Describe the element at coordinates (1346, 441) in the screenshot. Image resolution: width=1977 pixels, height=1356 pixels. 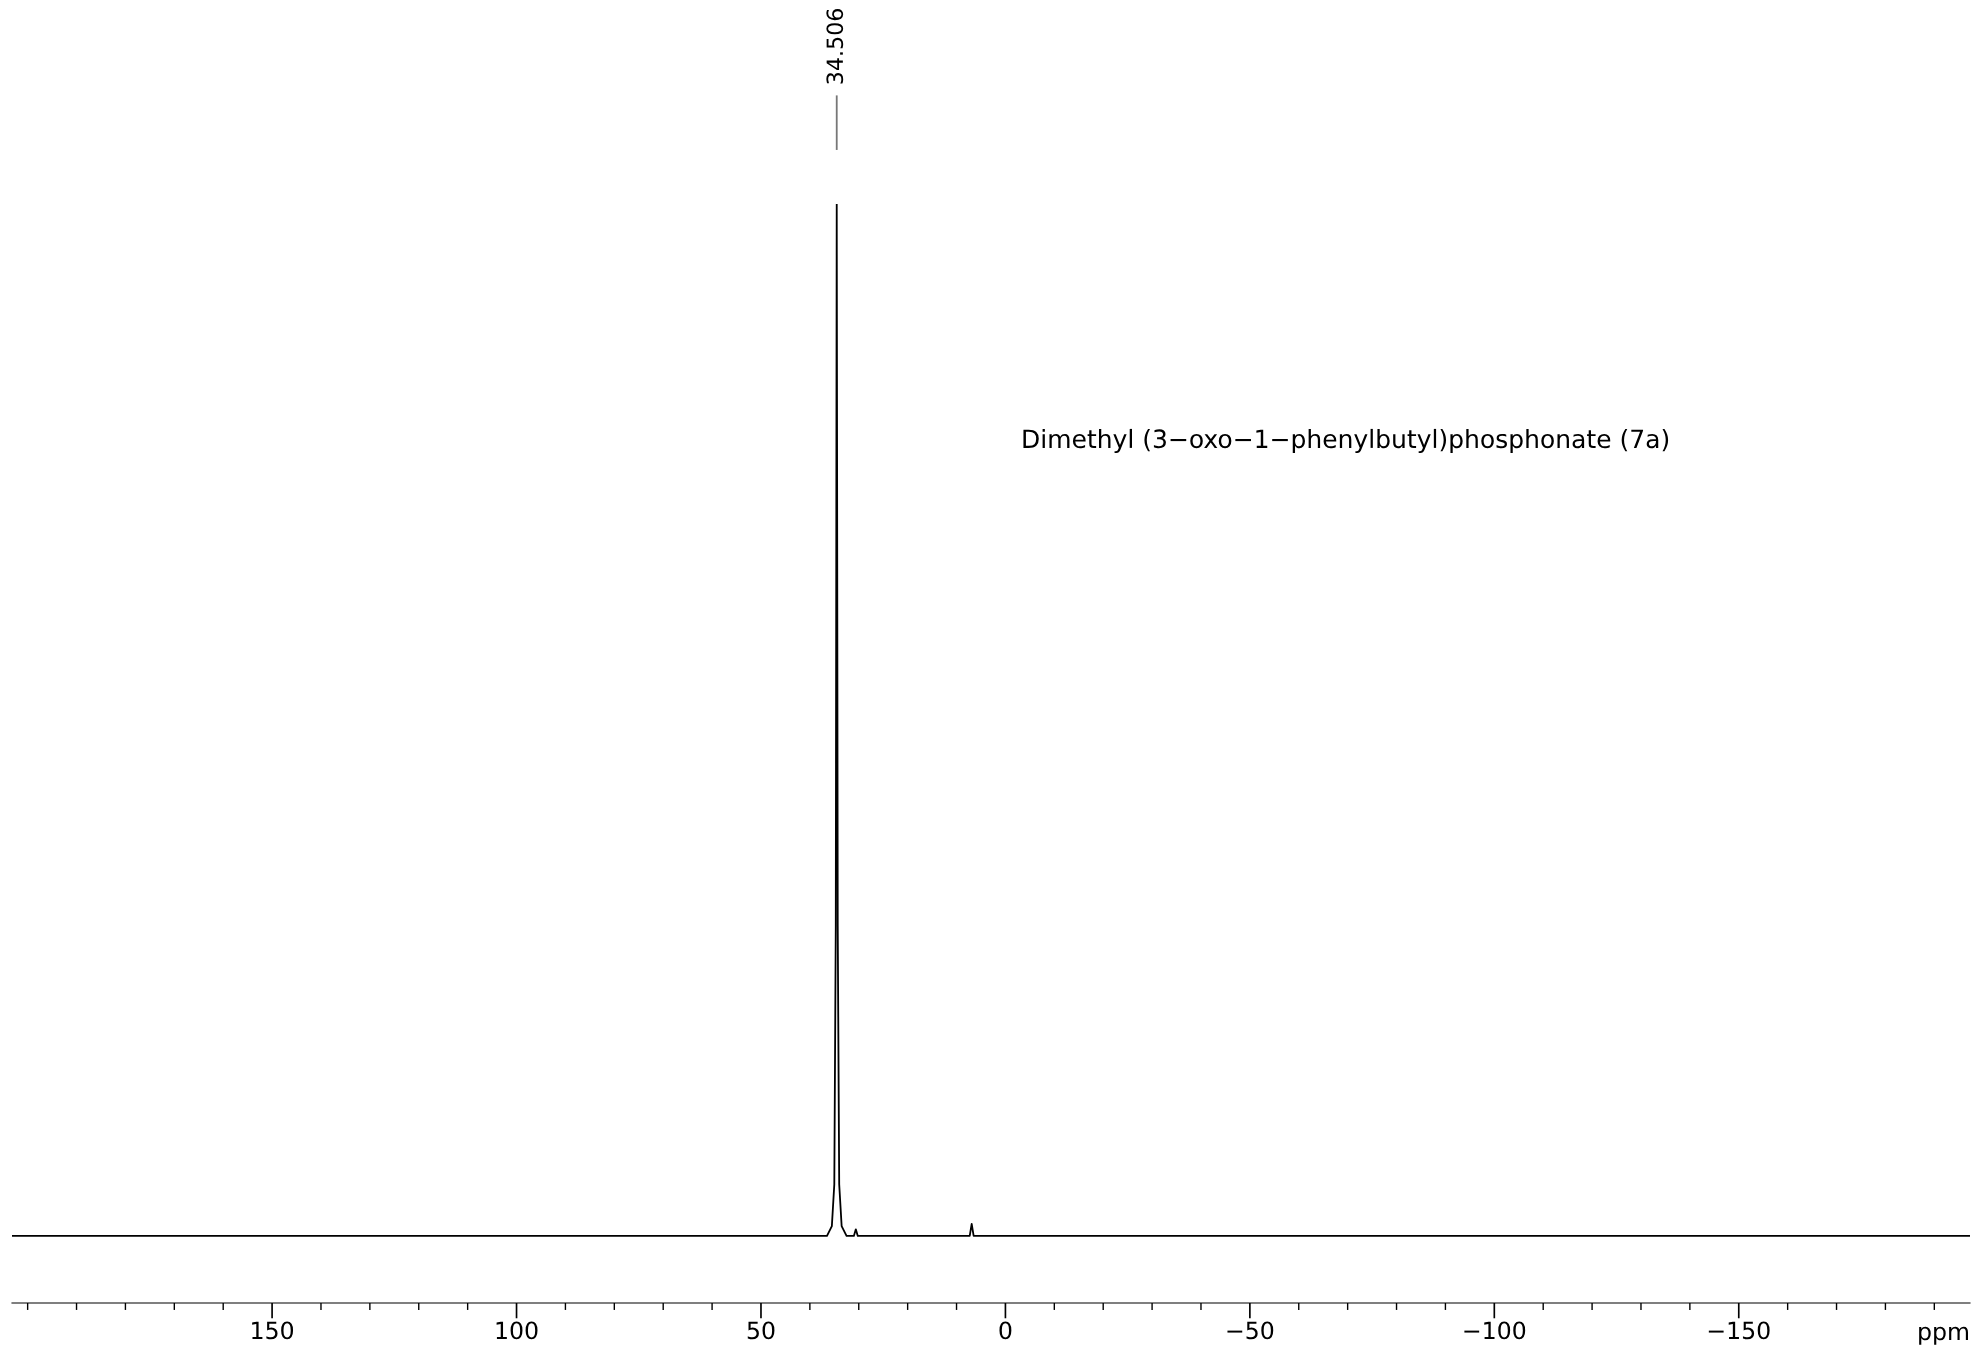
I see `text: Dimethyl (3−oxo−1−phenylbutyl)phosphonate (7a)` at that location.